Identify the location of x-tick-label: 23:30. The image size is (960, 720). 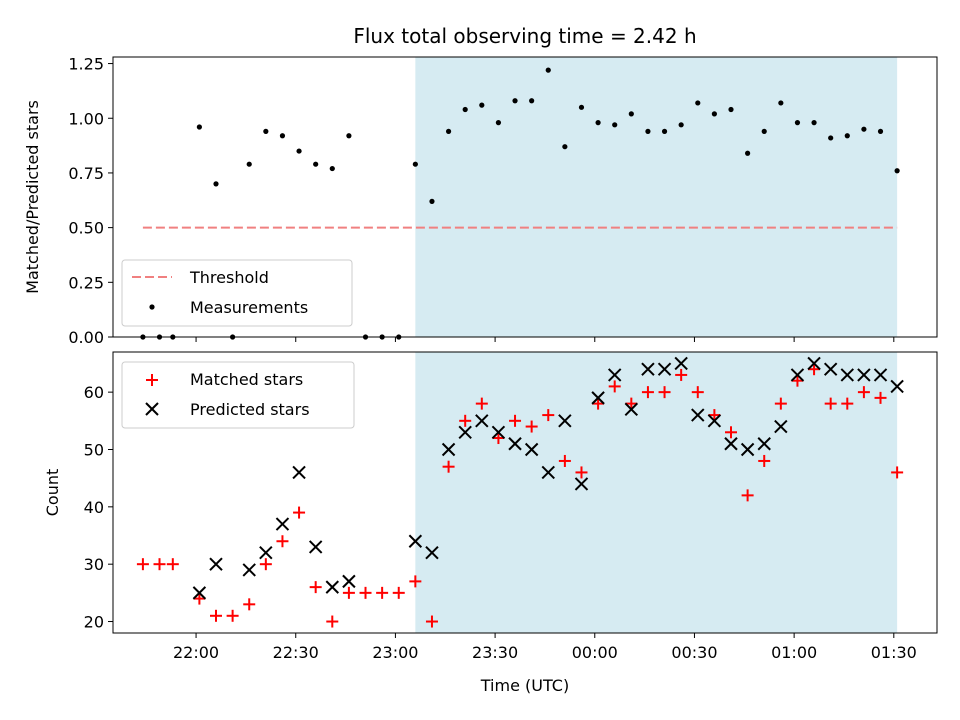
(495, 652).